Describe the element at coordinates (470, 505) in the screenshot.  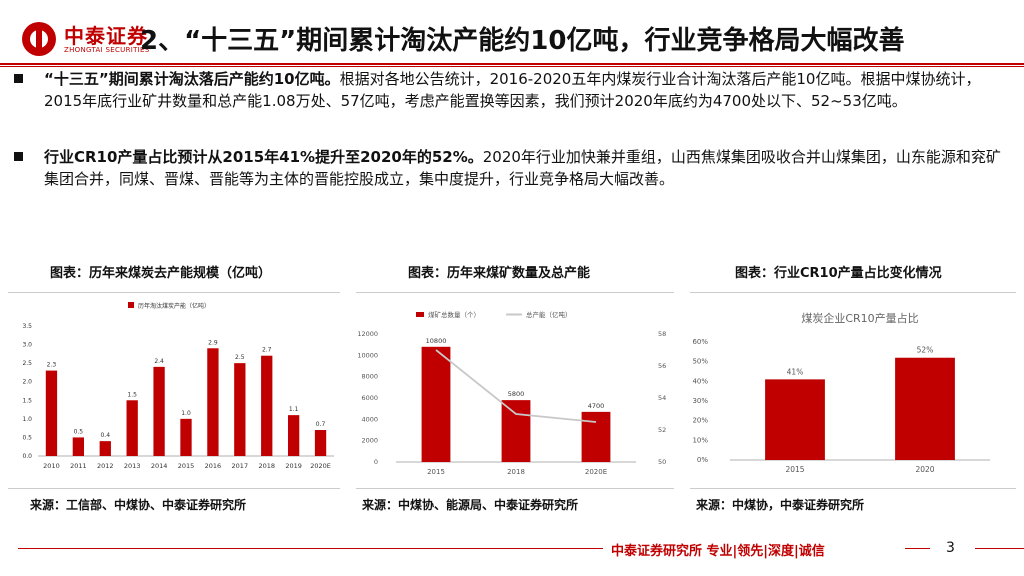
I see `chart-source: 来源：中煤协、能源局、中泰证券研究所` at that location.